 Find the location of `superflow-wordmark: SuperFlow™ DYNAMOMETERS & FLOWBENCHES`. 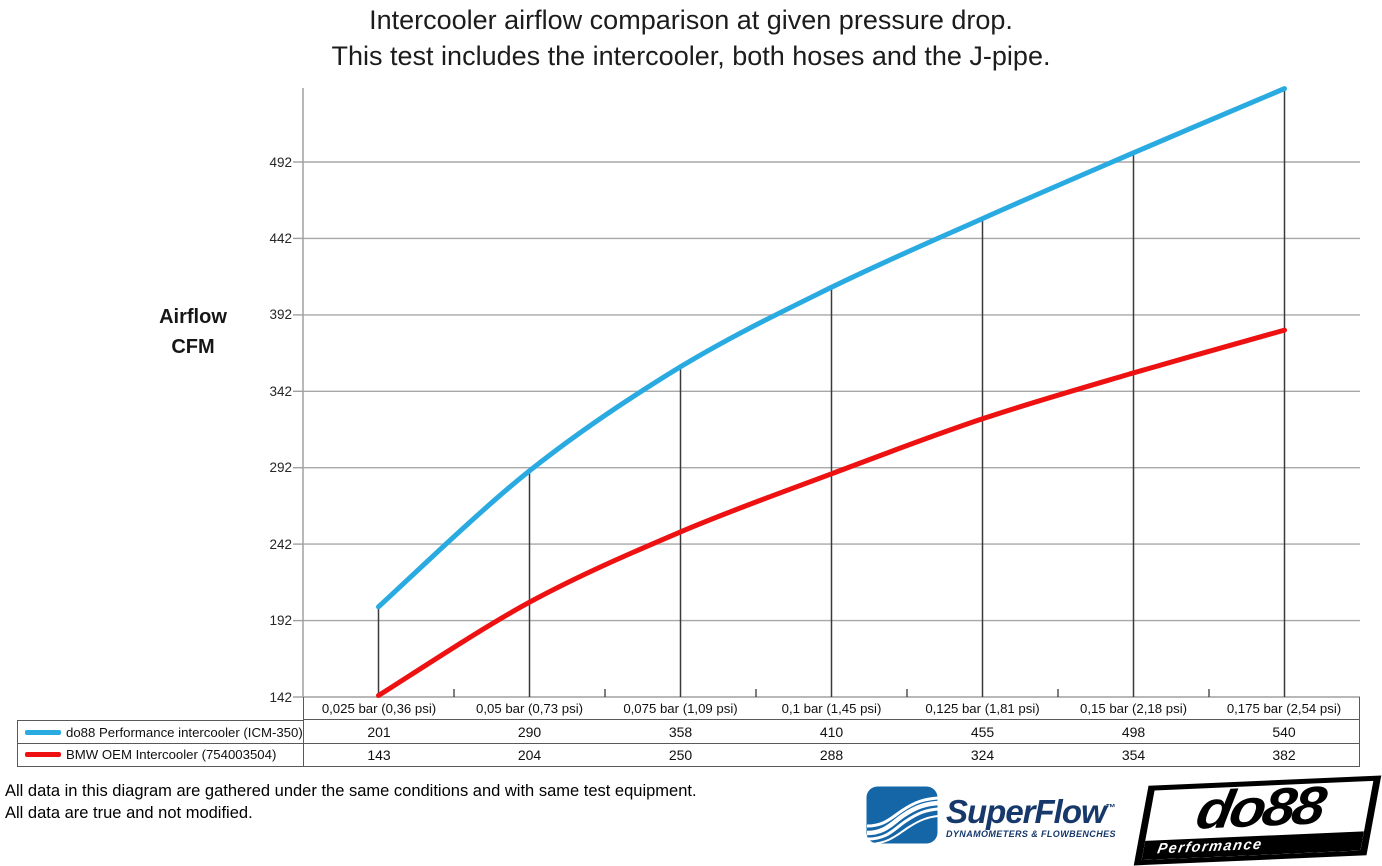

superflow-wordmark: SuperFlow™ DYNAMOMETERS & FLOWBENCHES is located at coordinates (1031, 815).